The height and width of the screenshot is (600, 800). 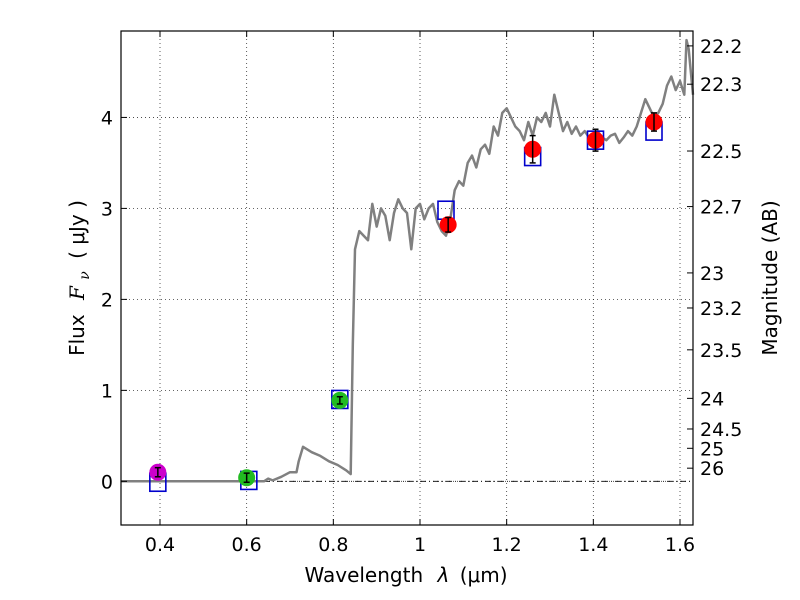 What do you see at coordinates (160, 545) in the screenshot?
I see `x-tick-label: 0.4` at bounding box center [160, 545].